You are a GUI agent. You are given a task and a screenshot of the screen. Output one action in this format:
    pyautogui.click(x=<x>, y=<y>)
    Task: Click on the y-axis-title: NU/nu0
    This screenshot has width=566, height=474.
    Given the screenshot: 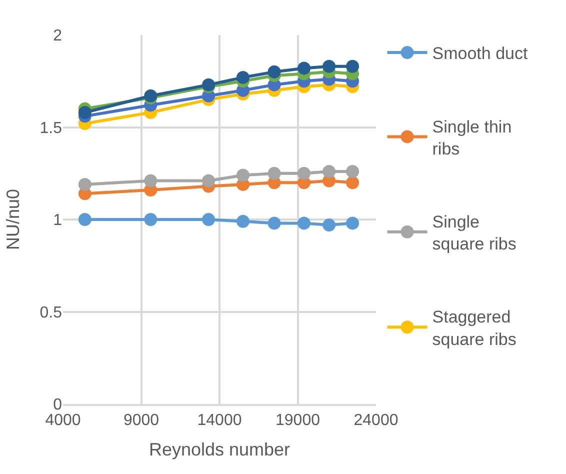 What is the action you would take?
    pyautogui.click(x=12, y=219)
    